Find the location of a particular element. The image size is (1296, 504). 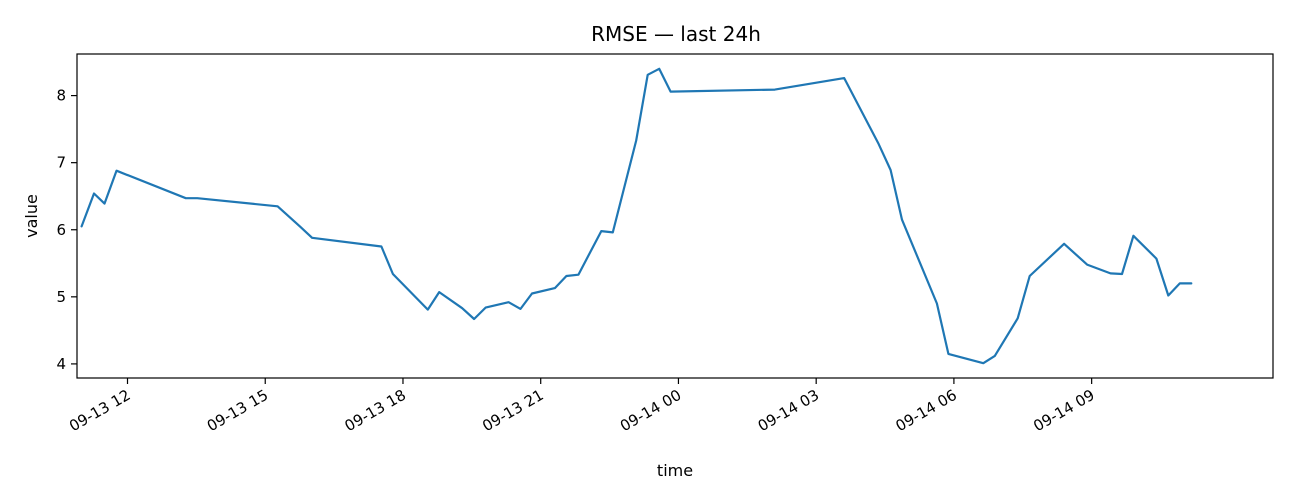

x-tick-label: 09-13 21 is located at coordinates (512, 410).